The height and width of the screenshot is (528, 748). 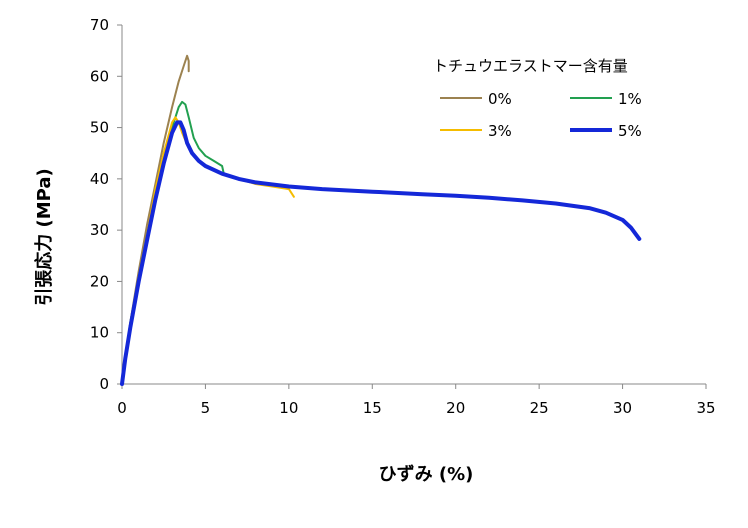 What do you see at coordinates (99, 230) in the screenshot?
I see `y-tick-label: 30` at bounding box center [99, 230].